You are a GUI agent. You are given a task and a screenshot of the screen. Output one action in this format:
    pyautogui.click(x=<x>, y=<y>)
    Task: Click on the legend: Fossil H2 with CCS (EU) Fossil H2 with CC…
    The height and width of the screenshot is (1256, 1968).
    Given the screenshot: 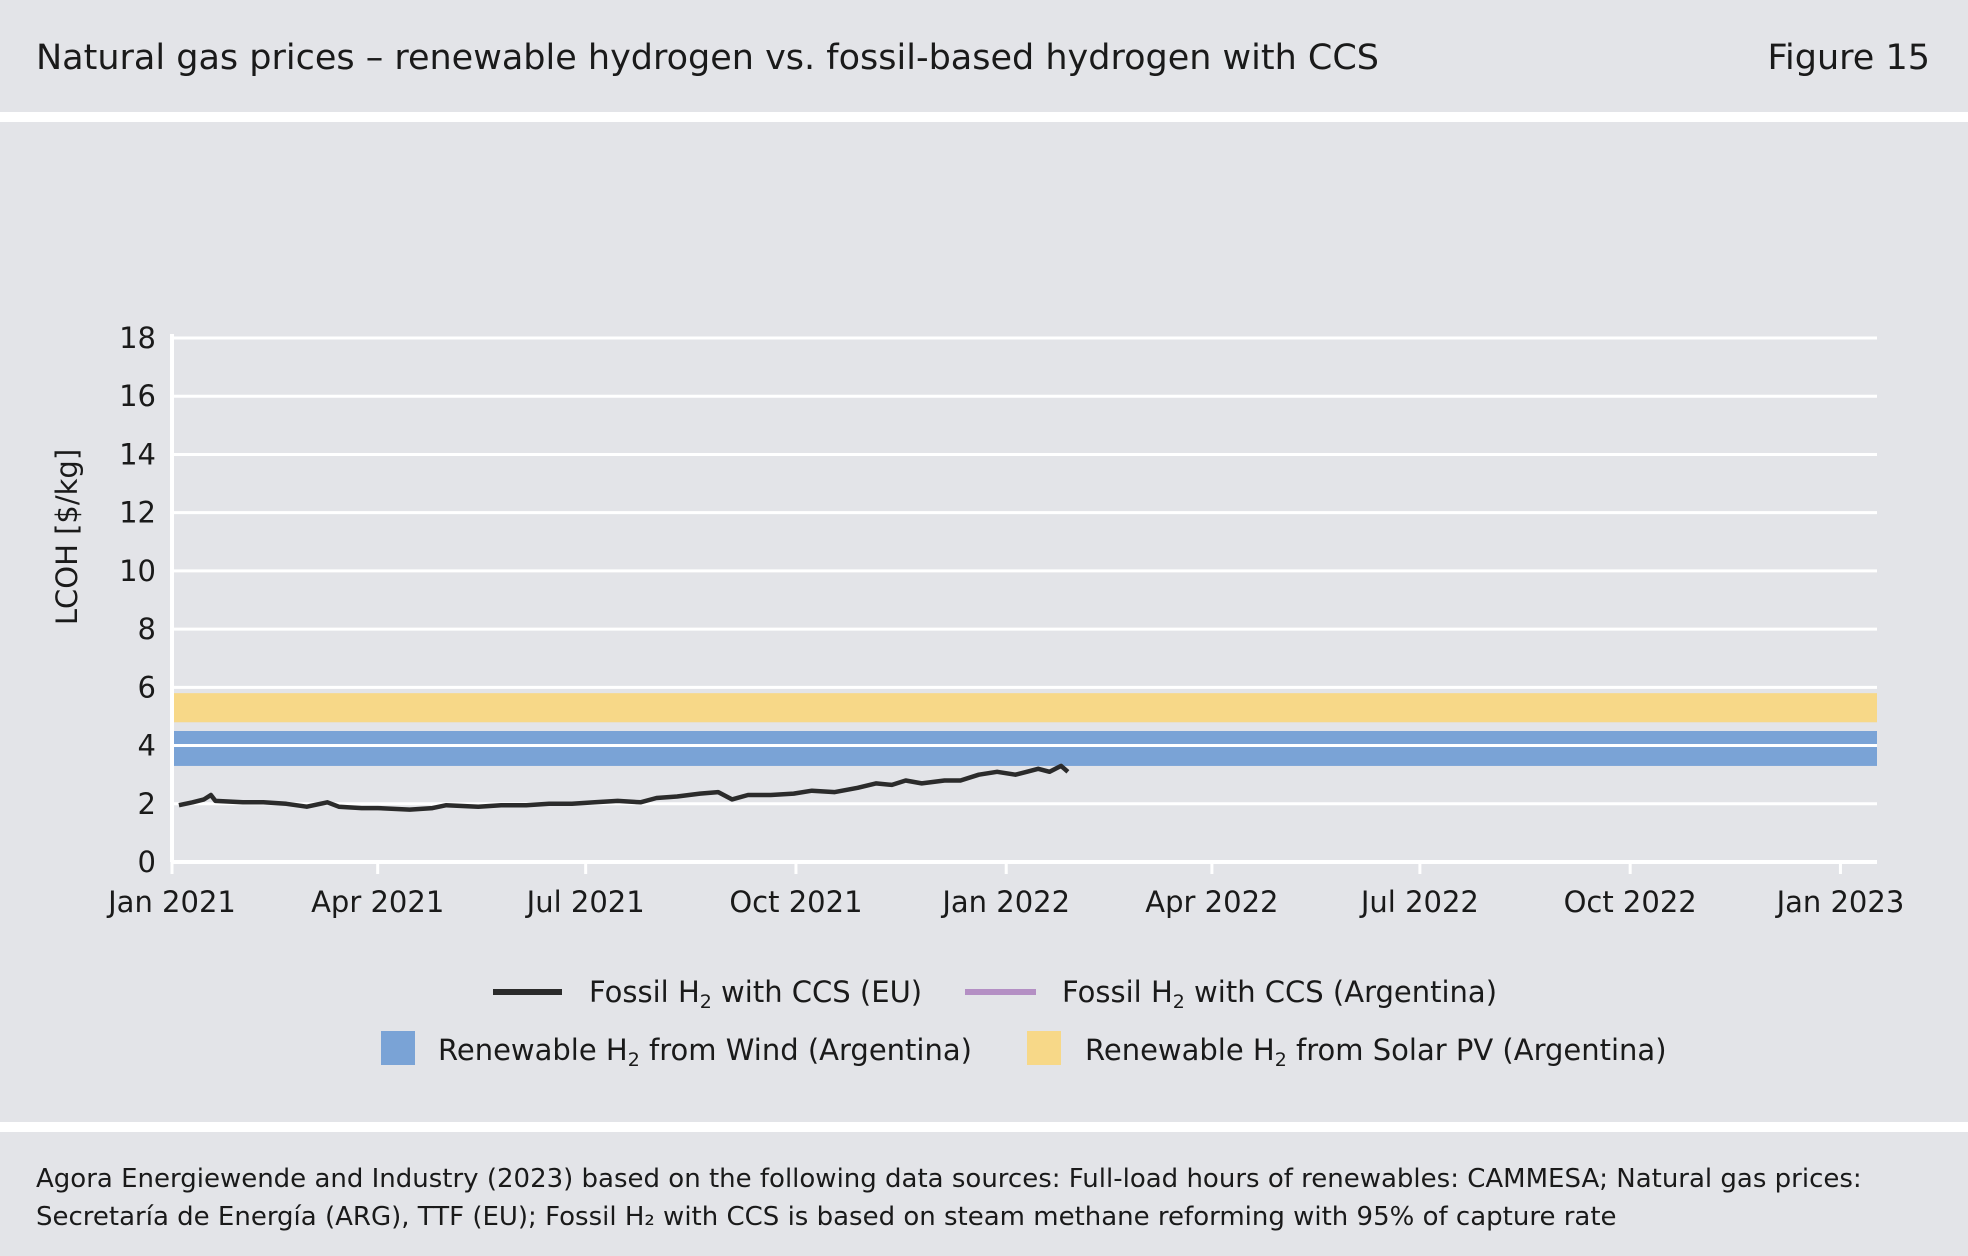 What is the action you would take?
    pyautogui.click(x=1024, y=1023)
    